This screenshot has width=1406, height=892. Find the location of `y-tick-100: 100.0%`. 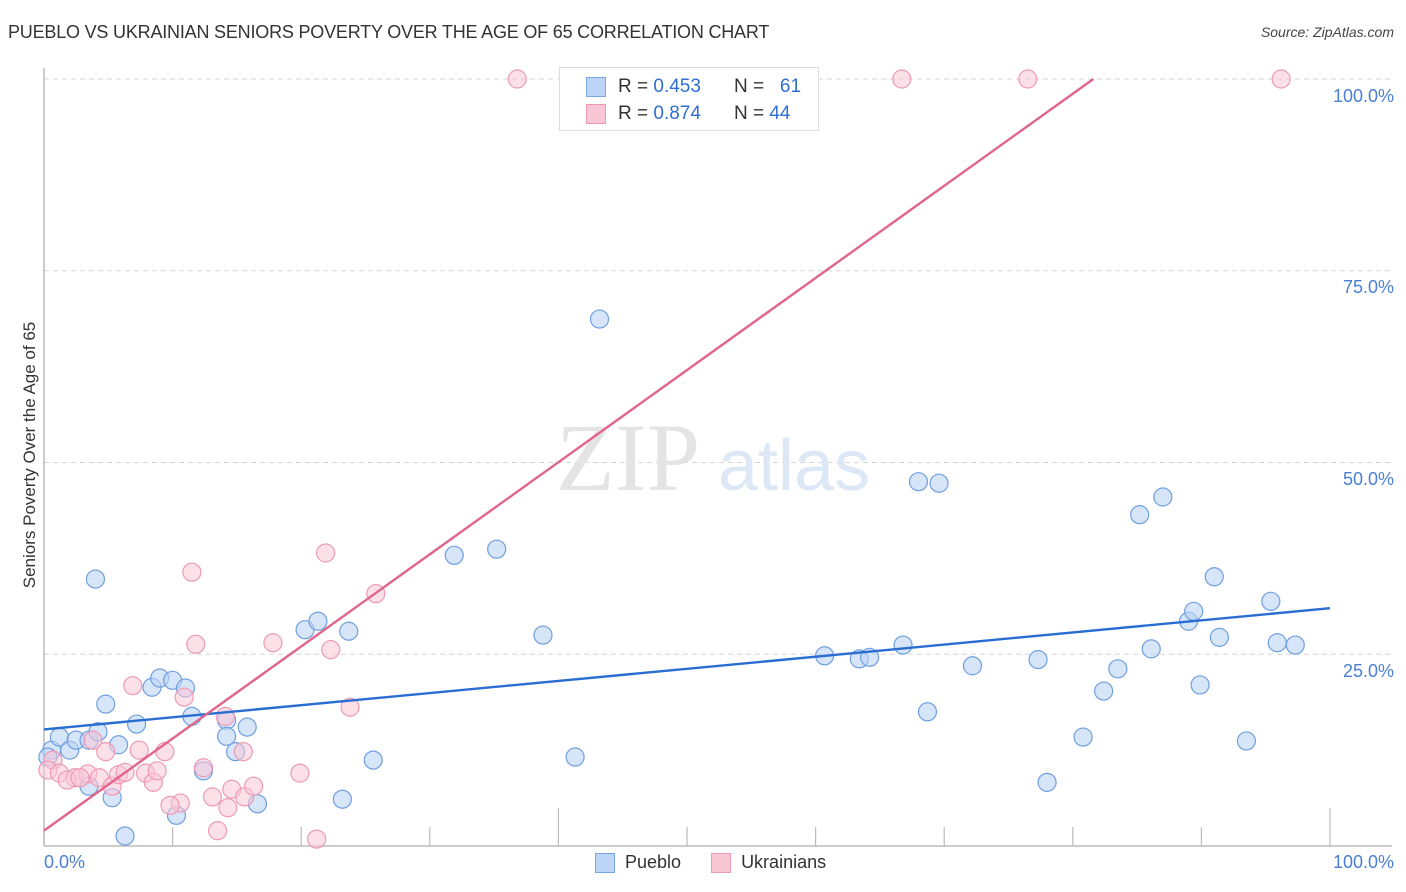

y-tick-100: 100.0% is located at coordinates (1363, 96).